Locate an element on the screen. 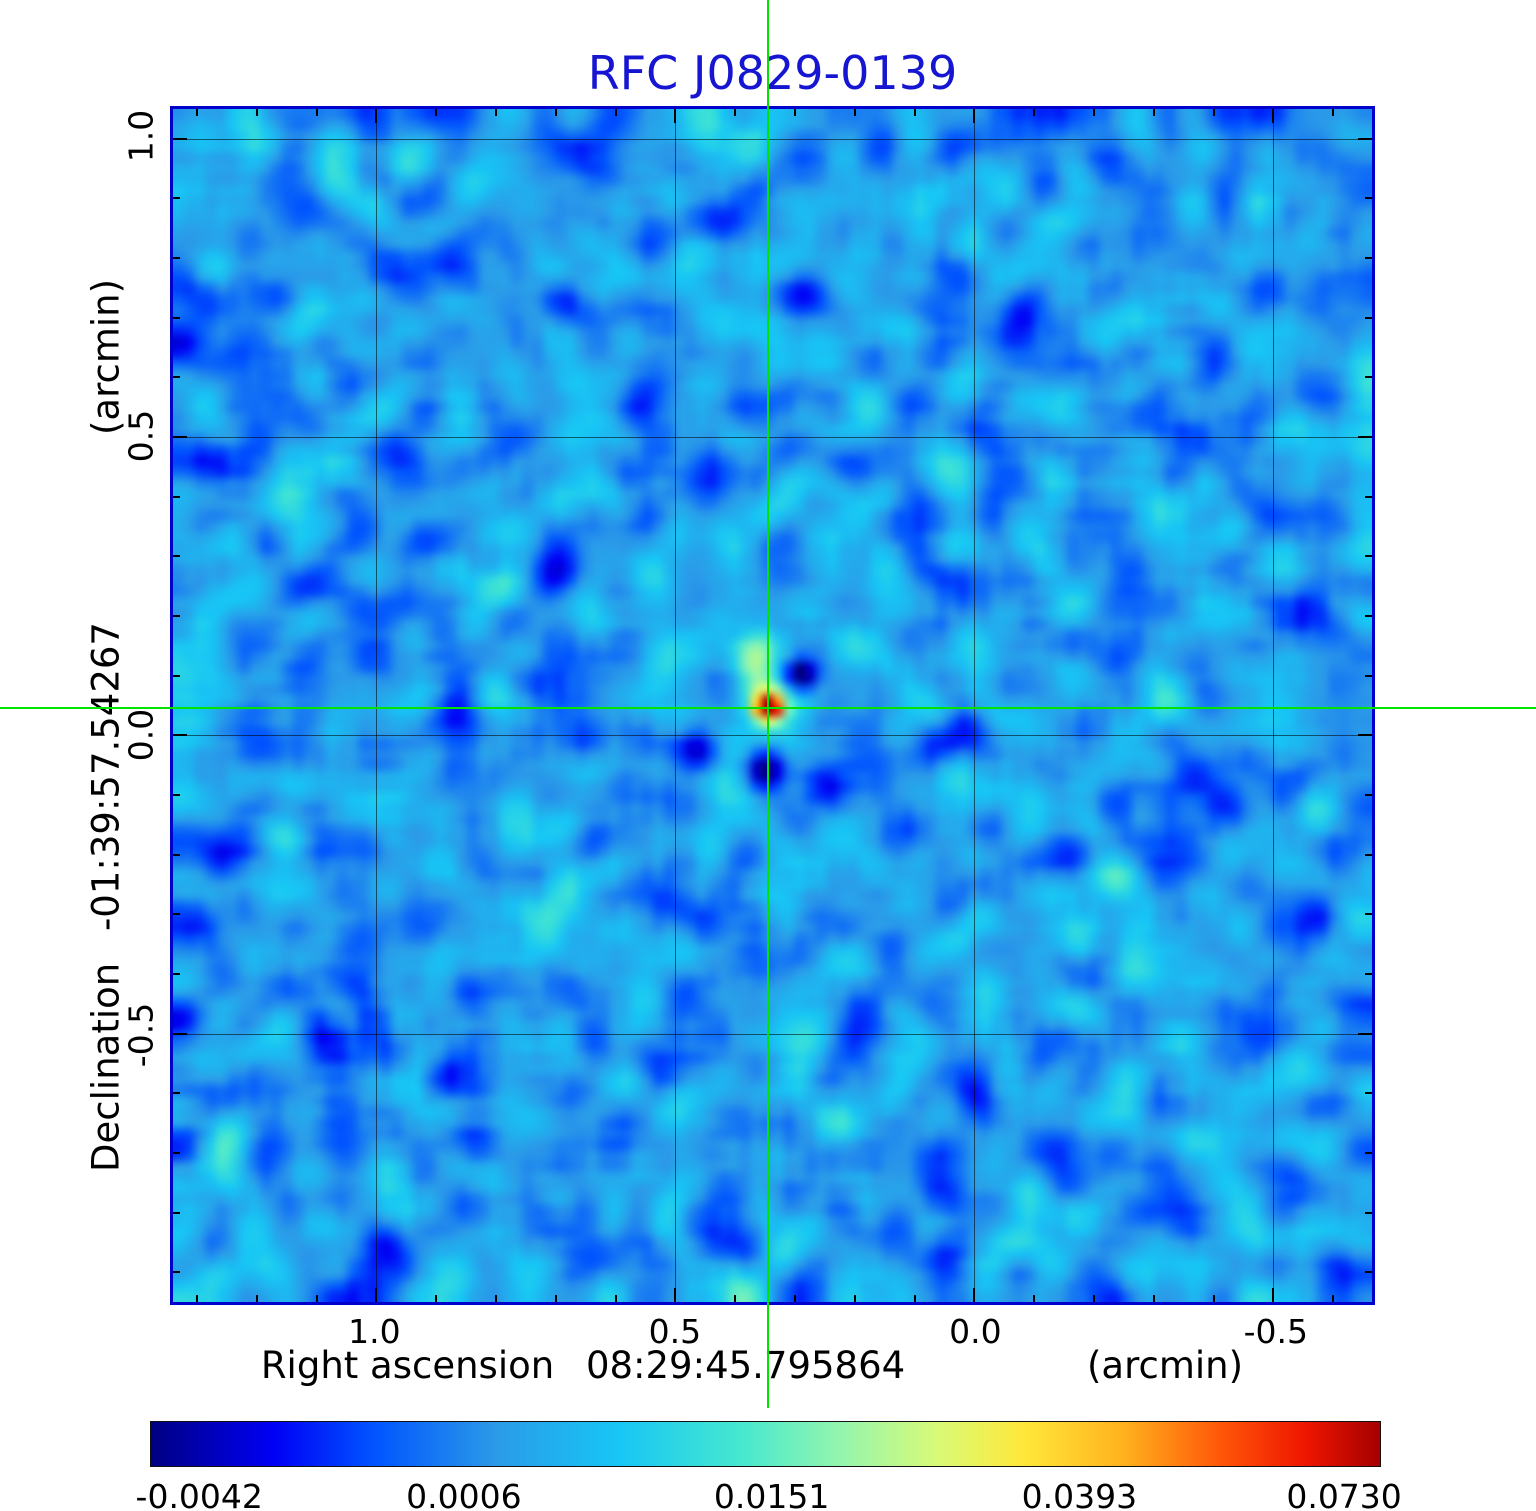  y-tick-label: 0.0 is located at coordinates (141, 735).